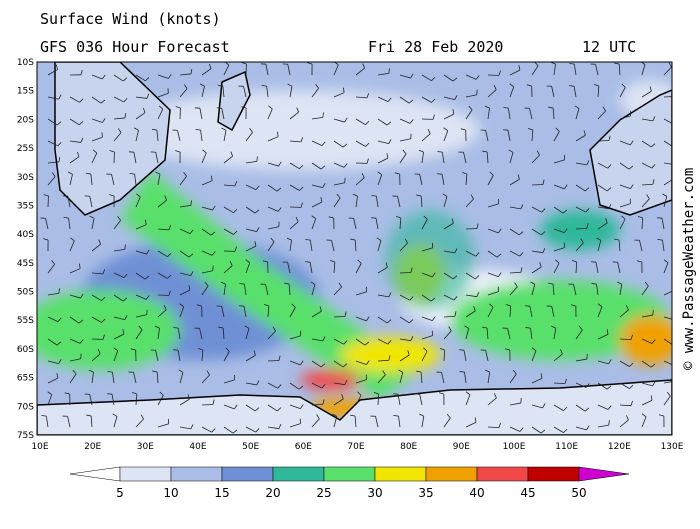  I want to click on lat-label: 20S, so click(25, 120).